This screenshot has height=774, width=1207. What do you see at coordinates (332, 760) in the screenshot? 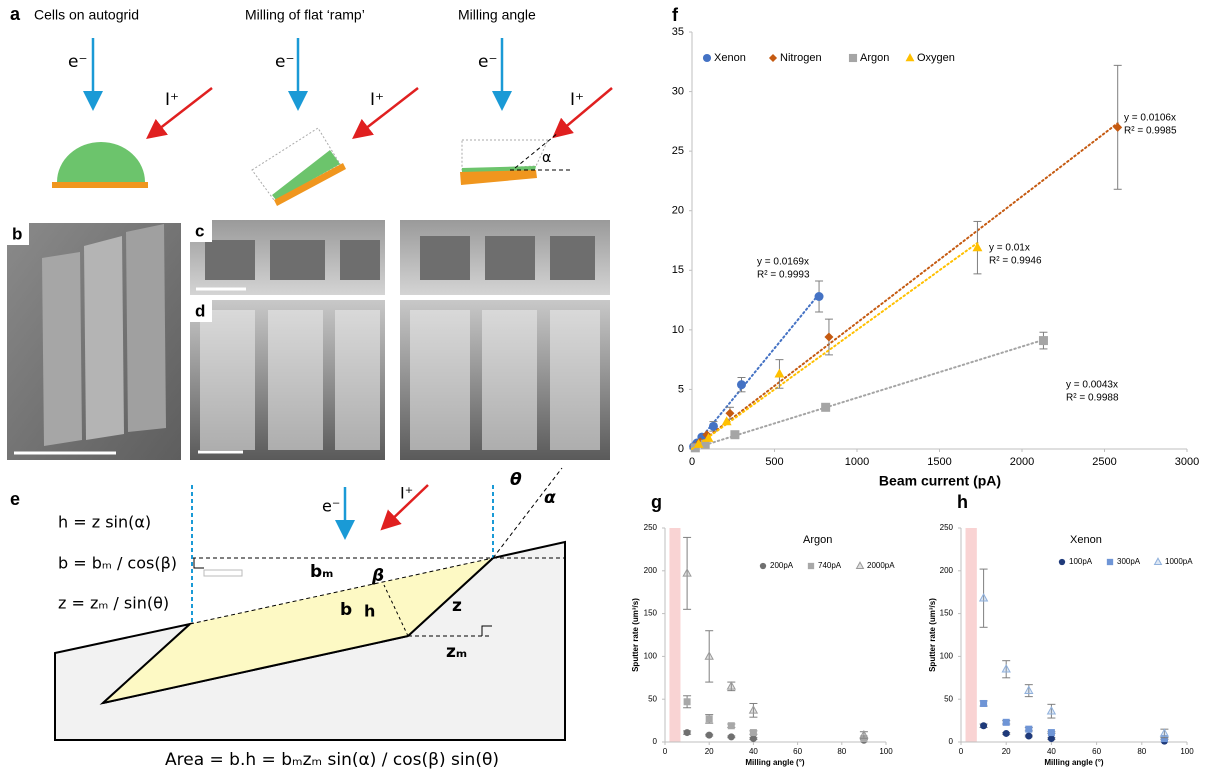
I see `area-equation: Area = b.h = bₘzₘ sin(α) / cos(β) sin(θ)` at bounding box center [332, 760].